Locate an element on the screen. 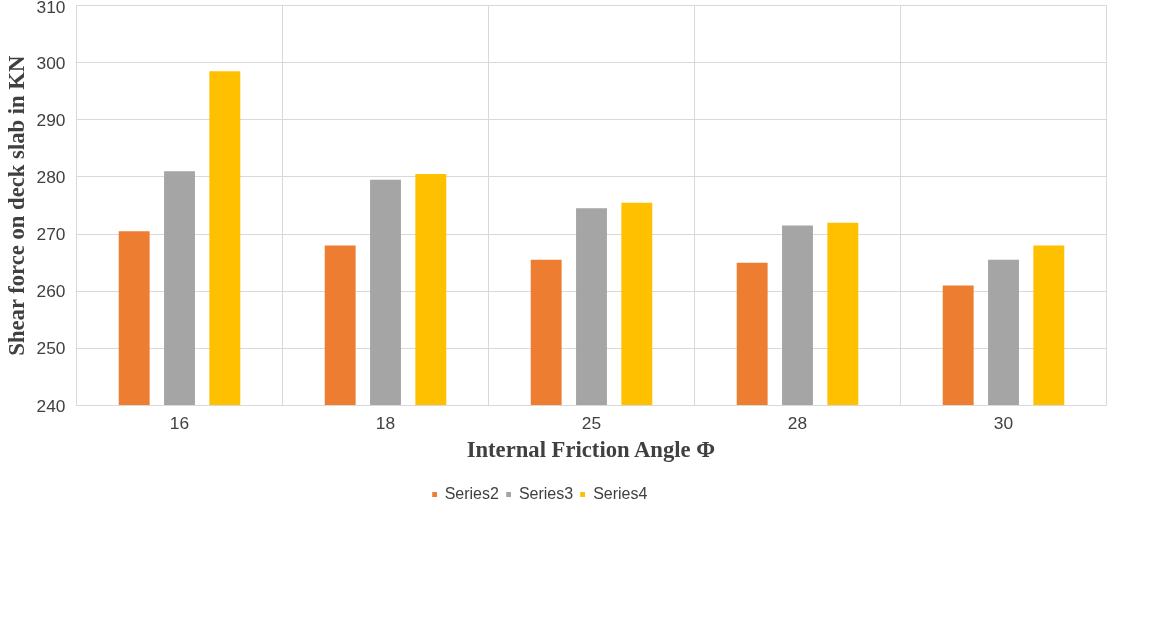 This screenshot has width=1176, height=637. y-tick-label: 300 is located at coordinates (51, 62).